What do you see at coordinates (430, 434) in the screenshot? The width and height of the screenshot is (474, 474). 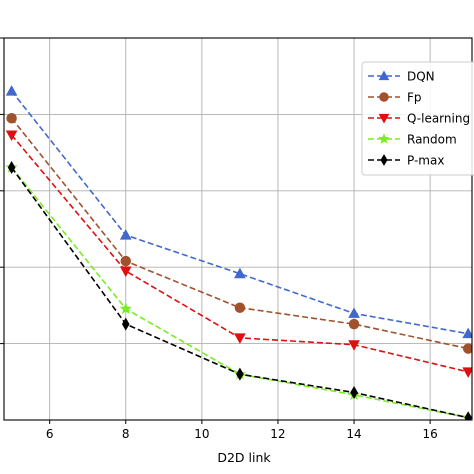 I see `x-tick-label: 16` at bounding box center [430, 434].